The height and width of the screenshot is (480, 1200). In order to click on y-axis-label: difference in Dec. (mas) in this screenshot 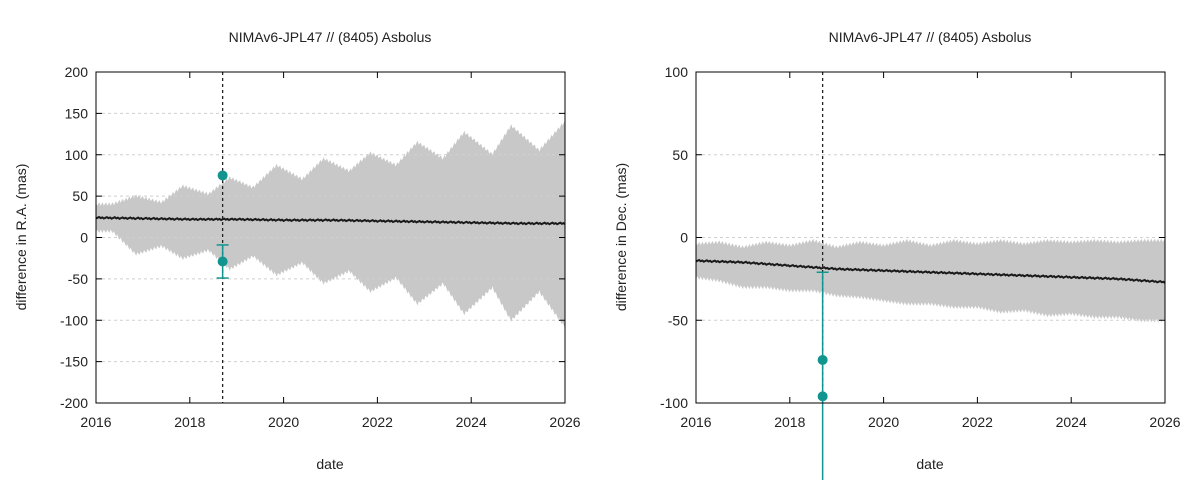, I will do `click(621, 237)`.